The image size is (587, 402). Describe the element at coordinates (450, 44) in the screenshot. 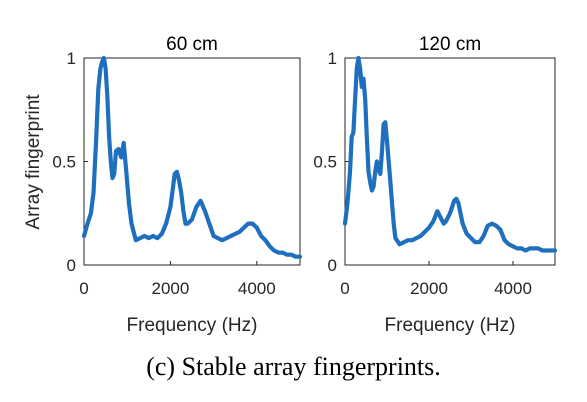

I see `panel-title: 120 cm` at that location.